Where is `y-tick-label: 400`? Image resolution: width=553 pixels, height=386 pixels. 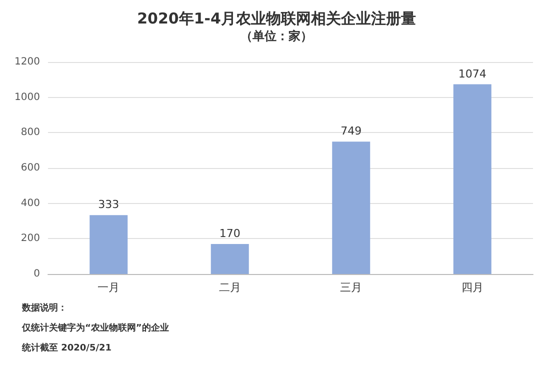 y-tick-label: 400 is located at coordinates (30, 203).